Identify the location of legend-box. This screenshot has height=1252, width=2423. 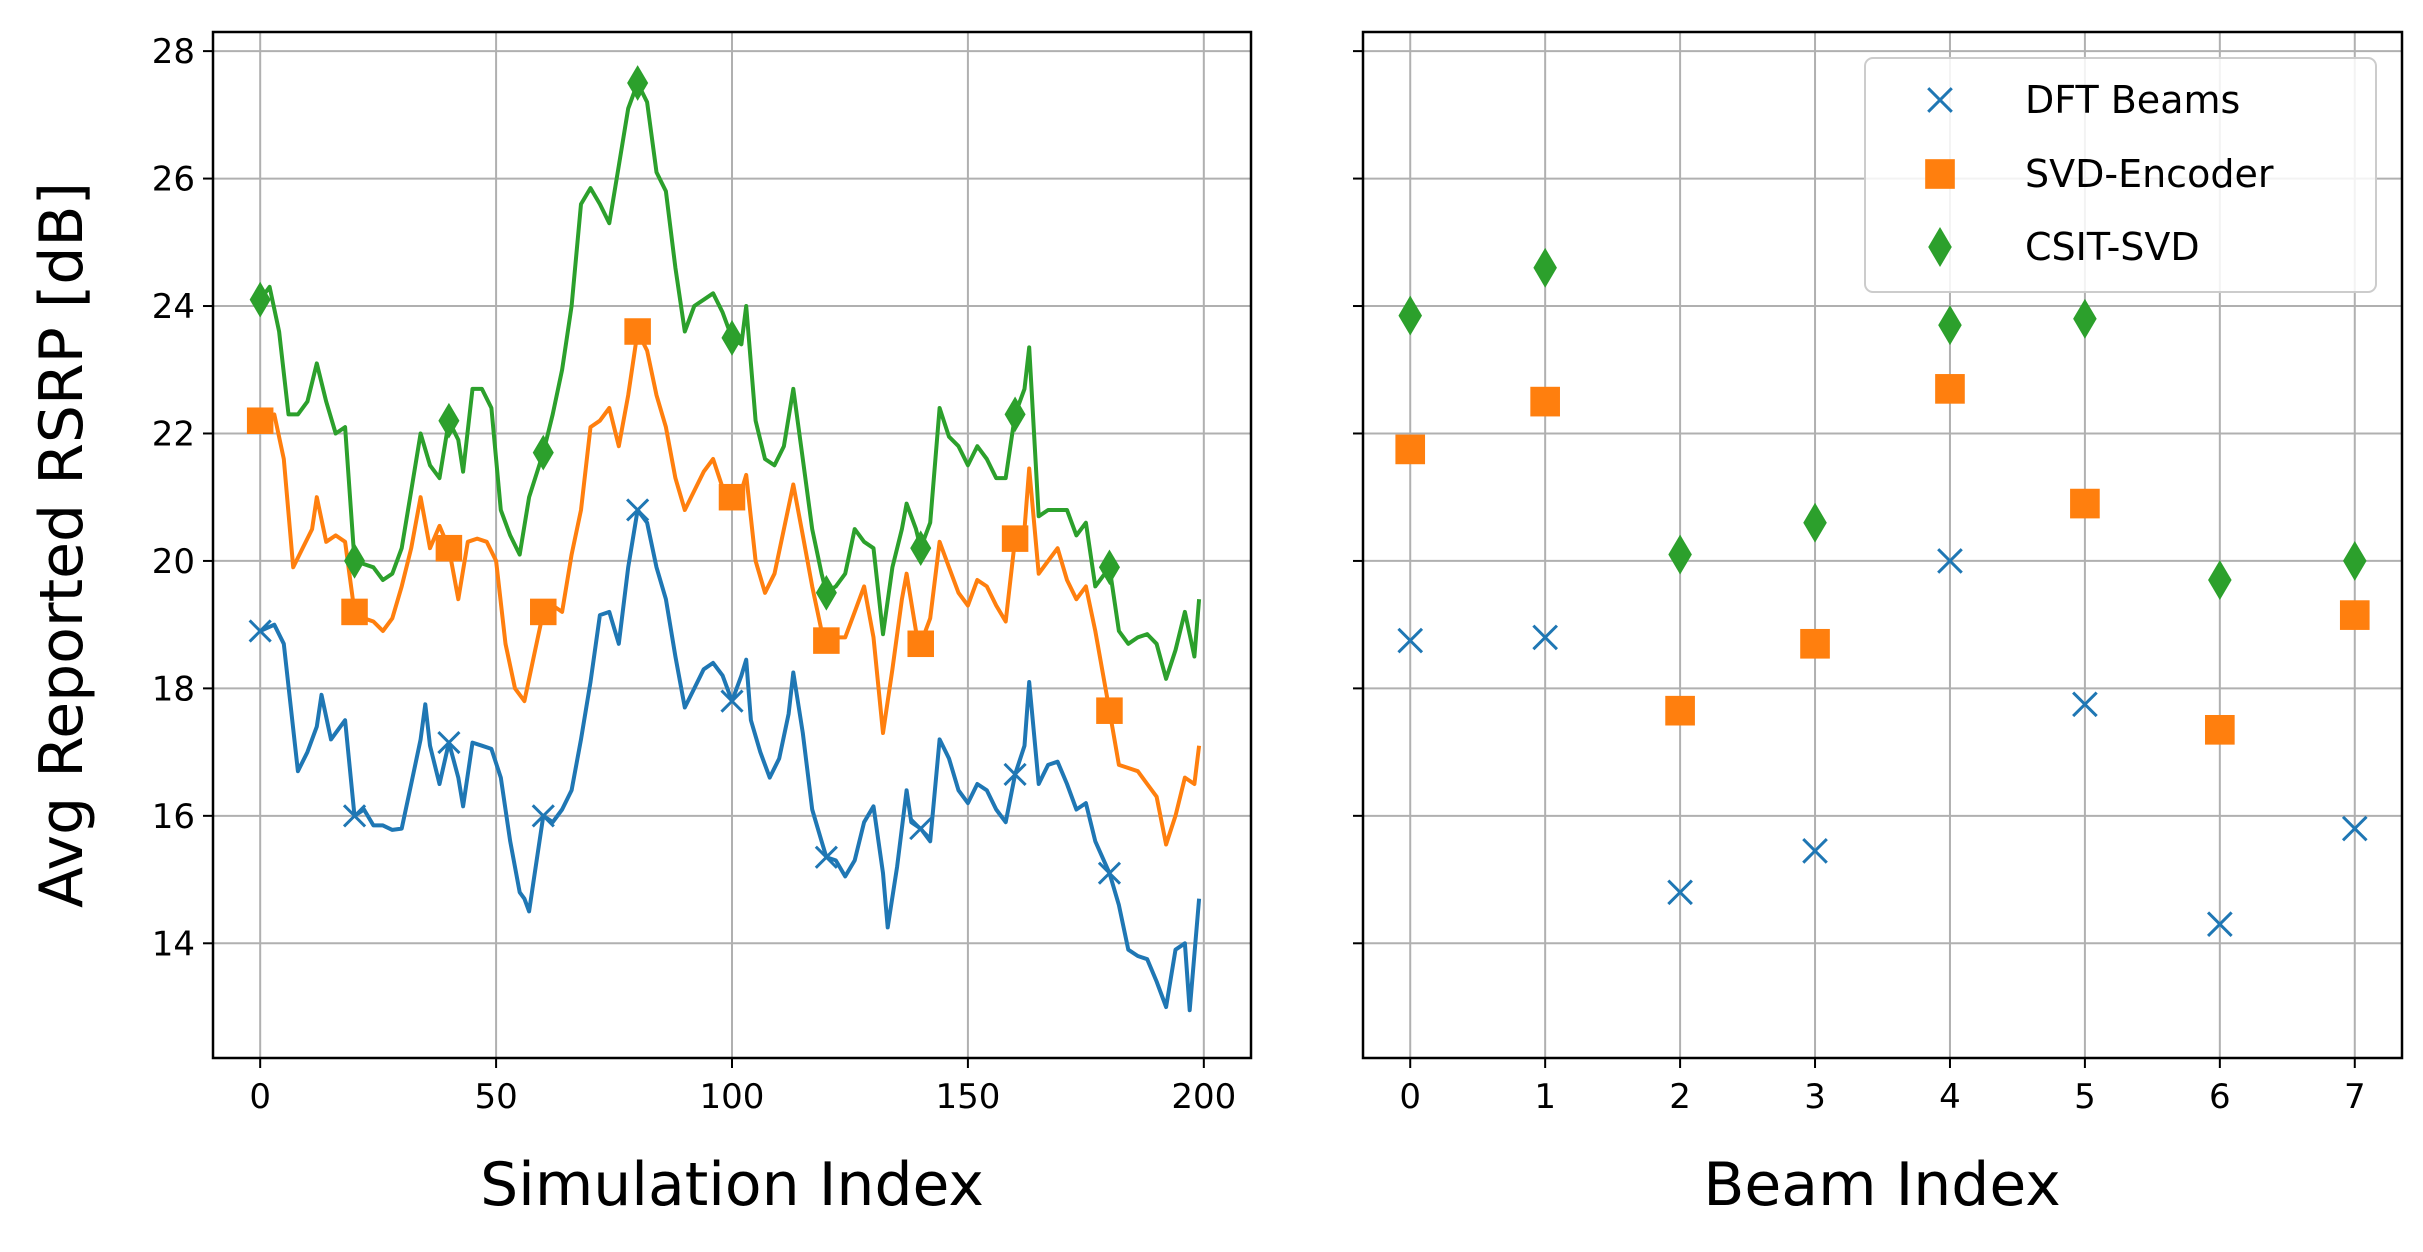
(2120, 175).